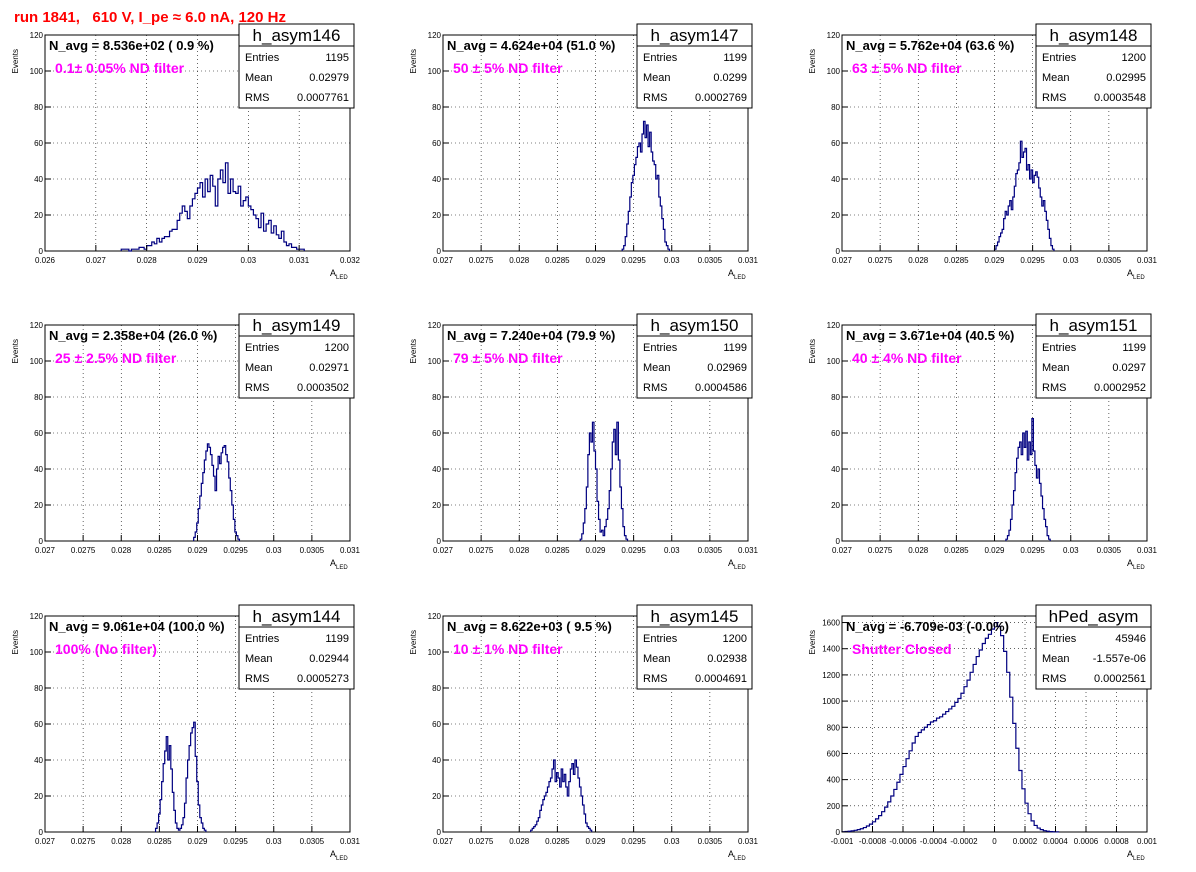  I want to click on panel-title: N_avg = 7.240e+04 (79.9 %), so click(531, 335).